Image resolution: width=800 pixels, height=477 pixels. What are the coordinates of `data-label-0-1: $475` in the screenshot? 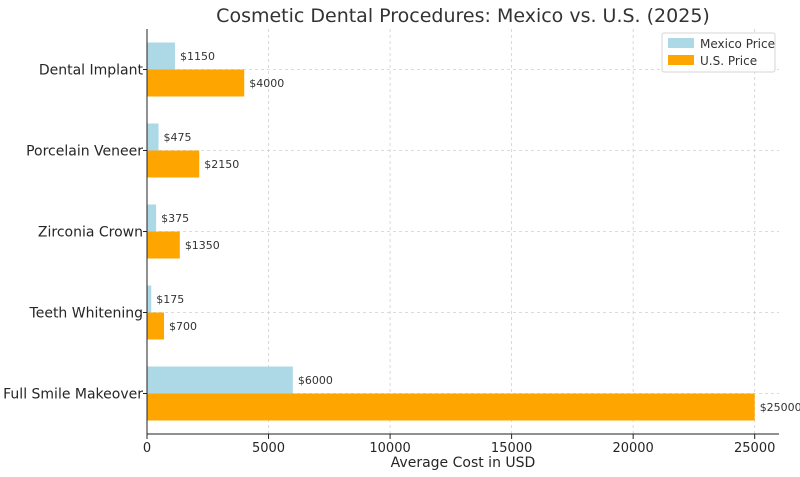 It's located at (178, 137).